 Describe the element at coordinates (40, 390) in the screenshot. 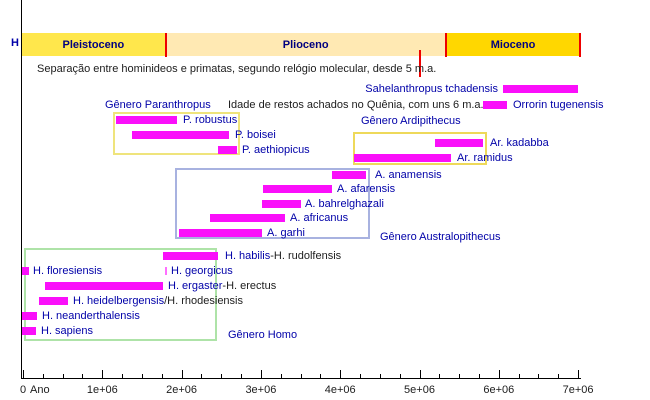

I see `x-axis-unit: Ano` at that location.